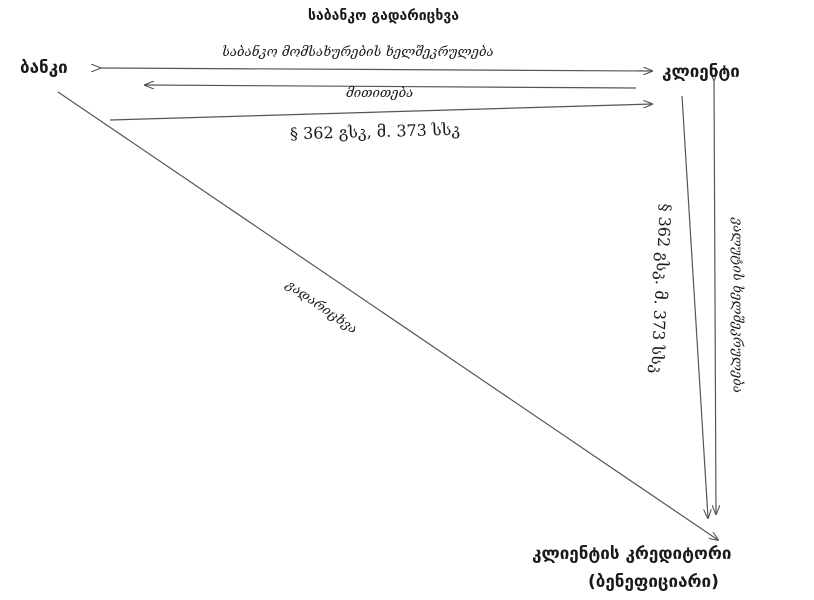 Image resolution: width=814 pixels, height=600 pixels. Describe the element at coordinates (44, 68) in the screenshot. I see `bank-node: ბანკი` at that location.